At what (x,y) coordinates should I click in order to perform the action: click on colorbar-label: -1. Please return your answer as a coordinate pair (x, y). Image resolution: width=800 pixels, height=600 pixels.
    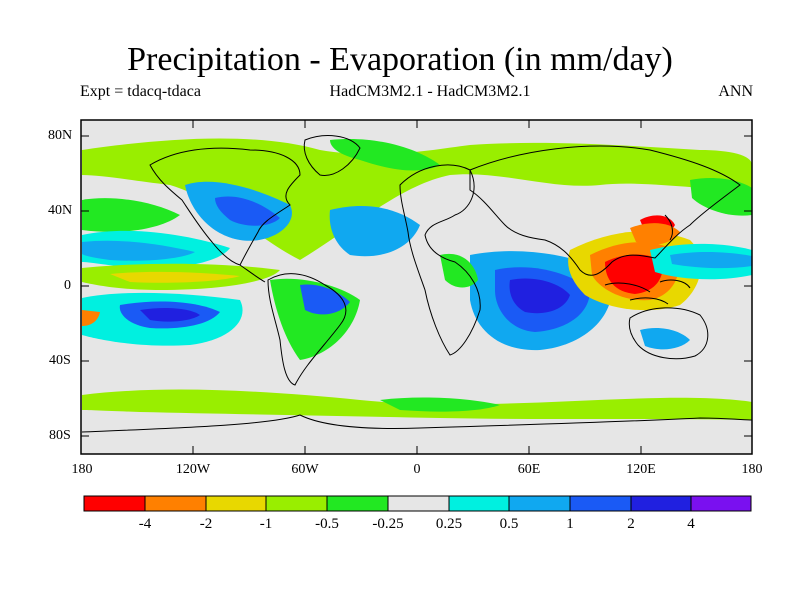
    Looking at the image, I should click on (266, 524).